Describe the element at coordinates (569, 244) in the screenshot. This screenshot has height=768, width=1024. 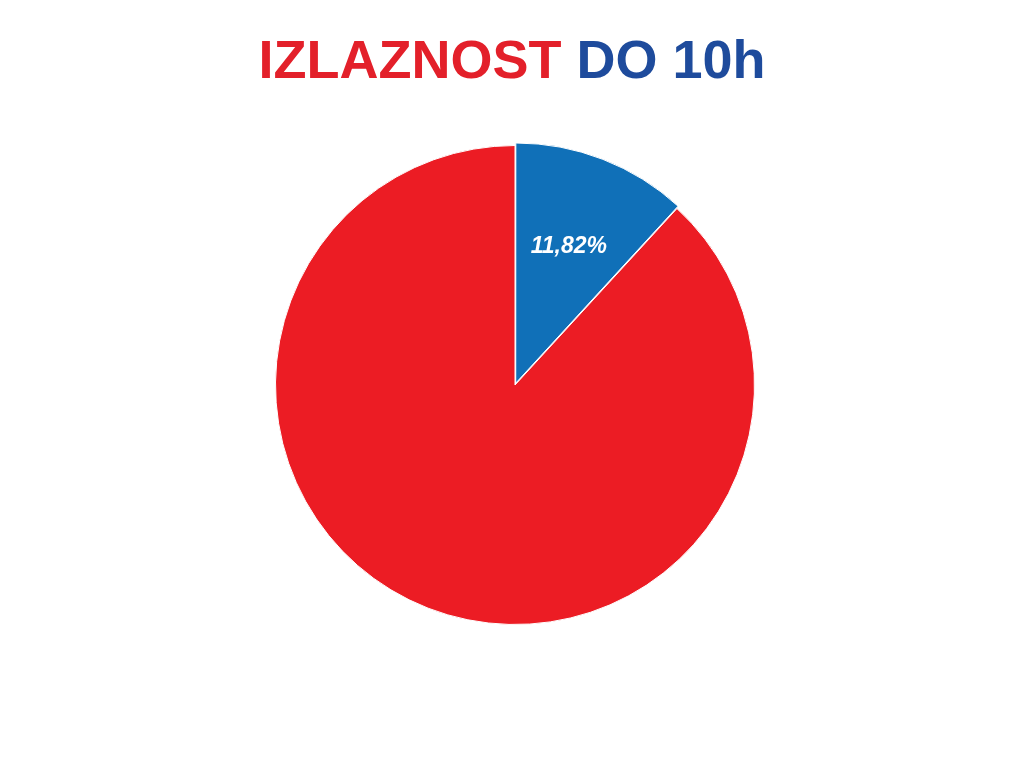
I see `data-label: 11,82%` at that location.